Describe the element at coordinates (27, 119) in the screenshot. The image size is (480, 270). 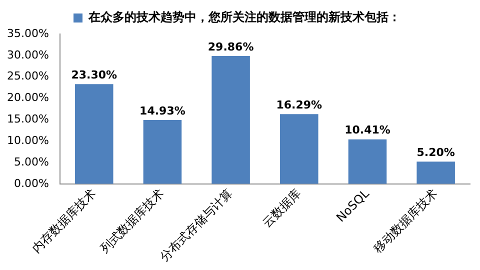
I see `y-tick-label: 15.00%` at that location.